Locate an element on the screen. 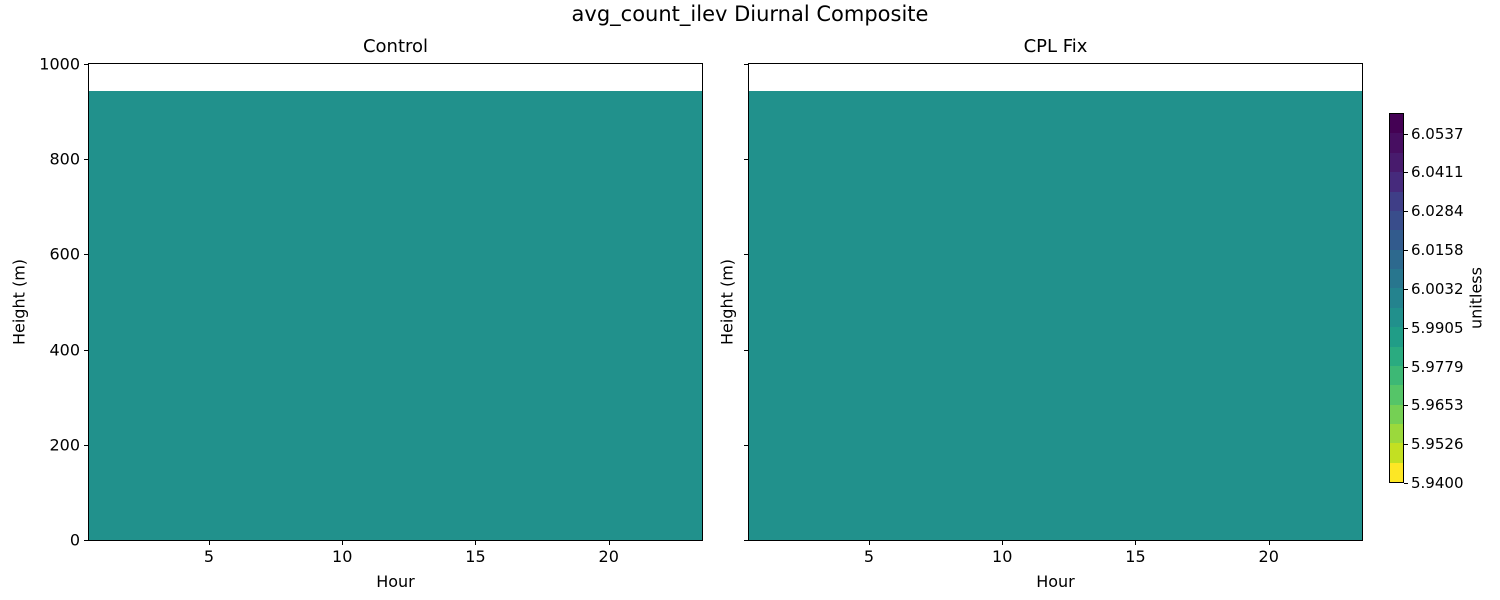 The width and height of the screenshot is (1500, 600). y-tick-label: 200 is located at coordinates (64, 445).